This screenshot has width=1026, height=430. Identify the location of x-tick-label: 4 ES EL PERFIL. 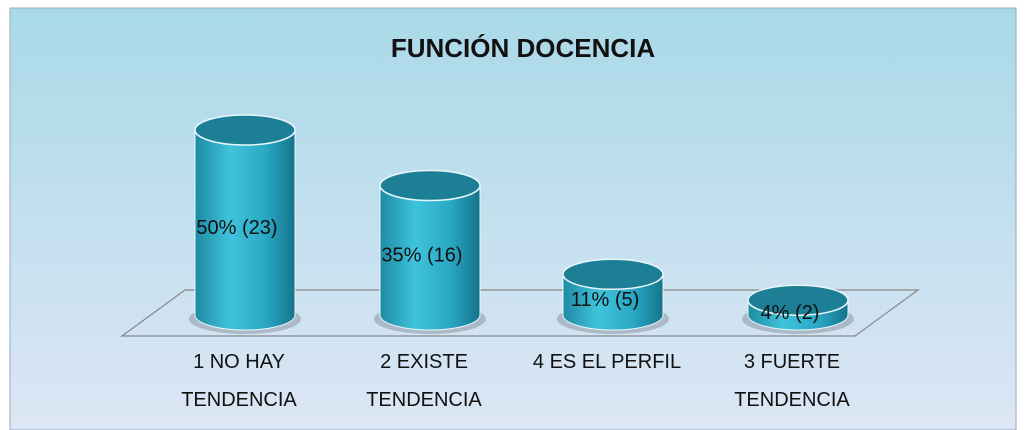
(607, 362).